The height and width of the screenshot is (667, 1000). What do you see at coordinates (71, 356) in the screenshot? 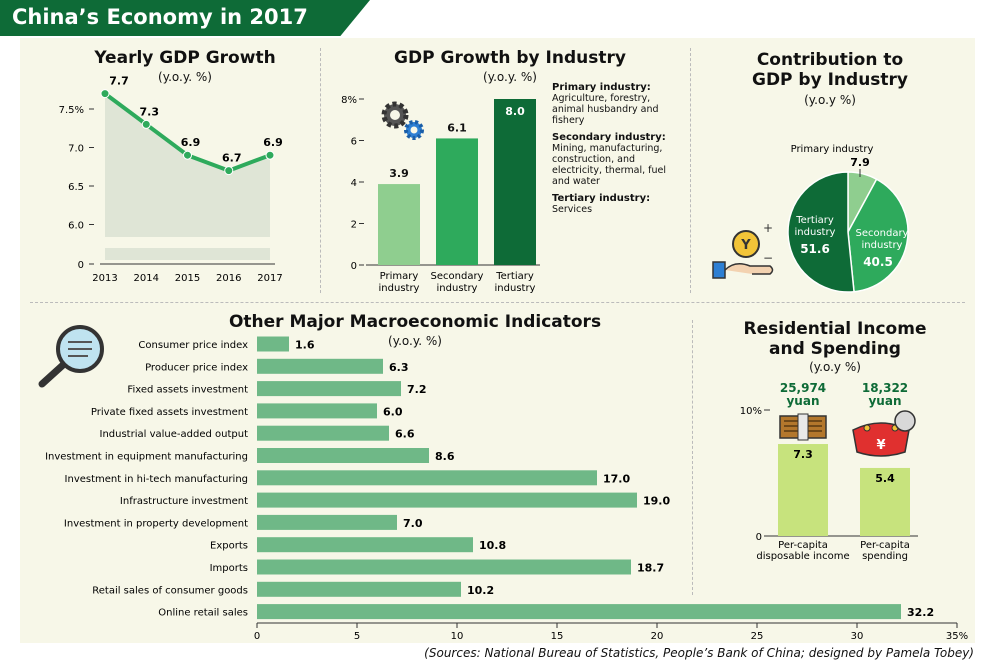
I see `magnifier-icon` at bounding box center [71, 356].